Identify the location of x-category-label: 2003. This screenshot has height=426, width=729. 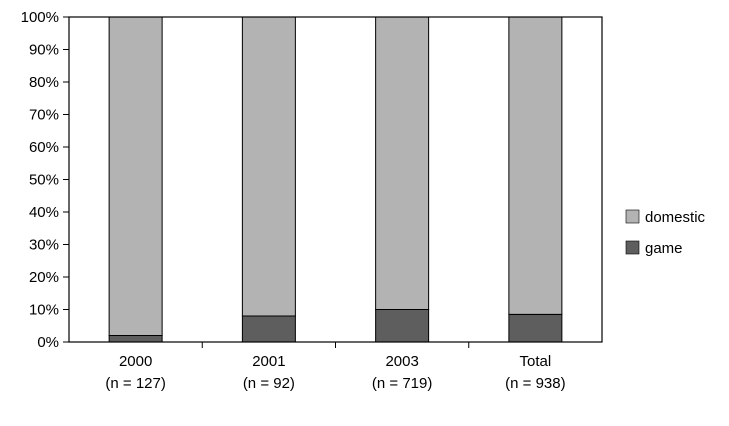
(401, 361).